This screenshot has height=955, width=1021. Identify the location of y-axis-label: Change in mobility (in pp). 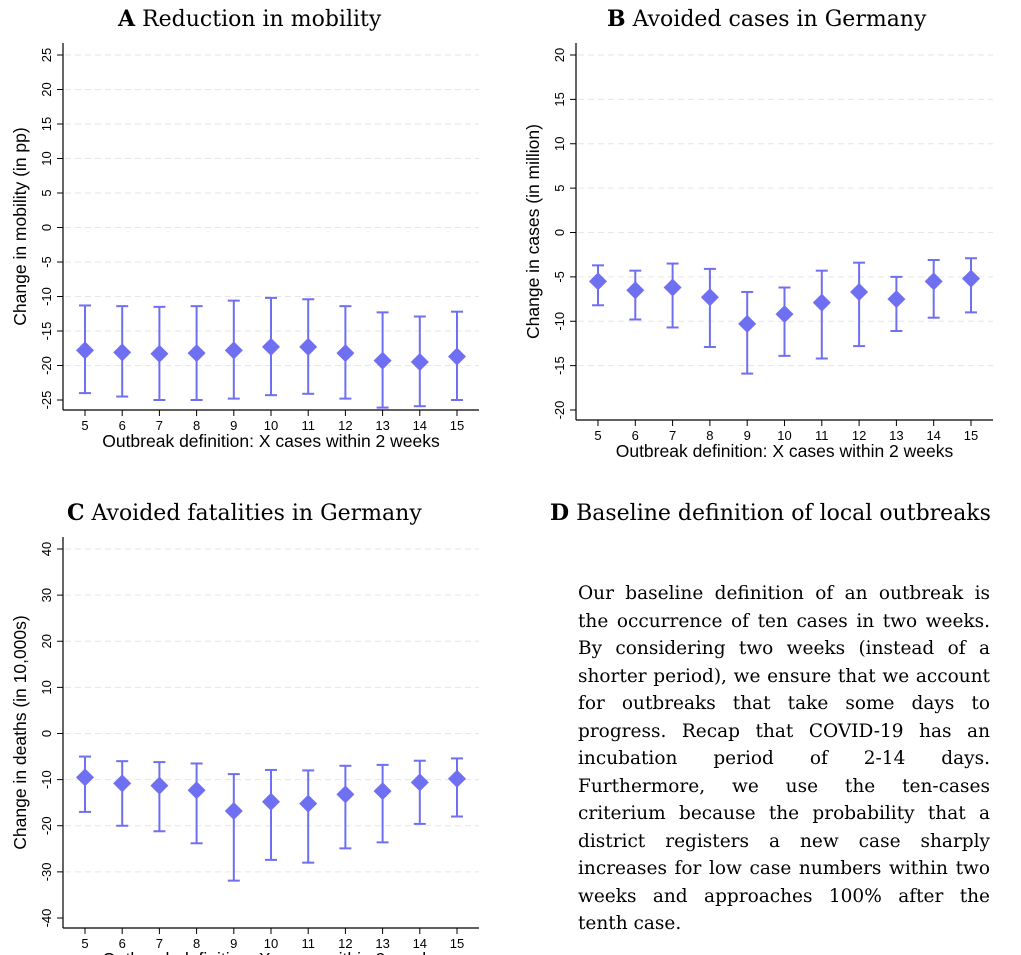
(20, 226).